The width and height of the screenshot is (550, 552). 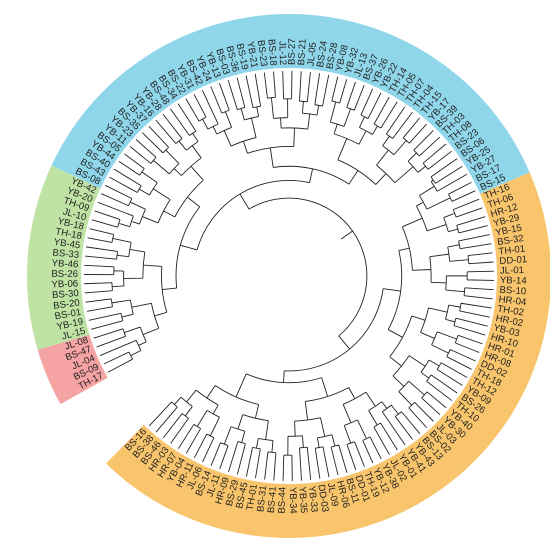 What do you see at coordinates (64, 274) in the screenshot?
I see `leaf-label: BS-26` at bounding box center [64, 274].